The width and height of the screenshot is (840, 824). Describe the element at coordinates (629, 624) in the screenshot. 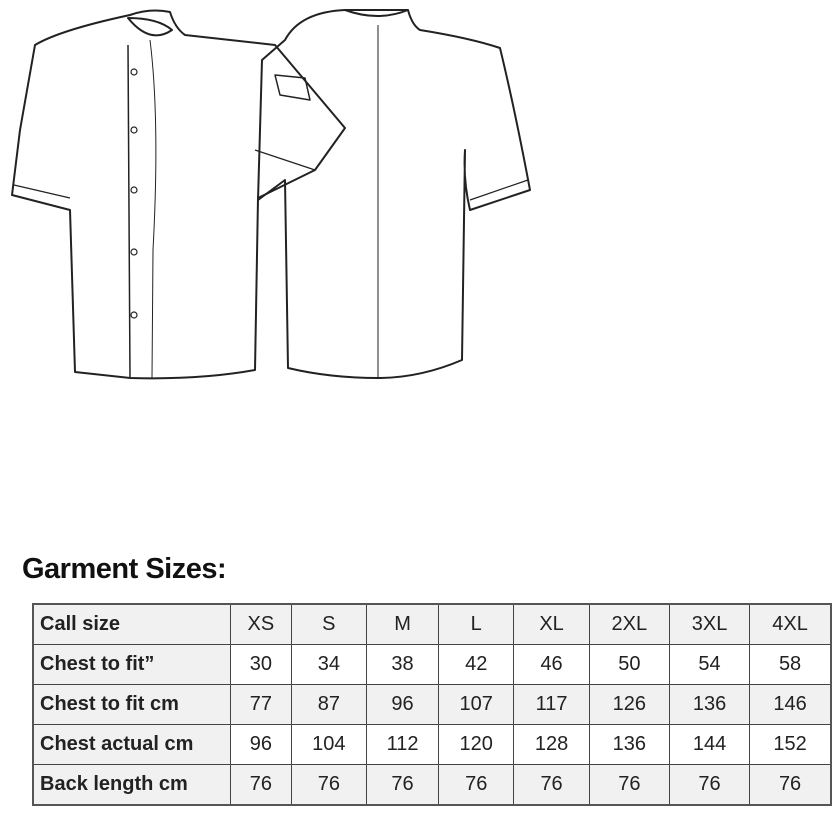

I see `table-cell: 2XL` at that location.